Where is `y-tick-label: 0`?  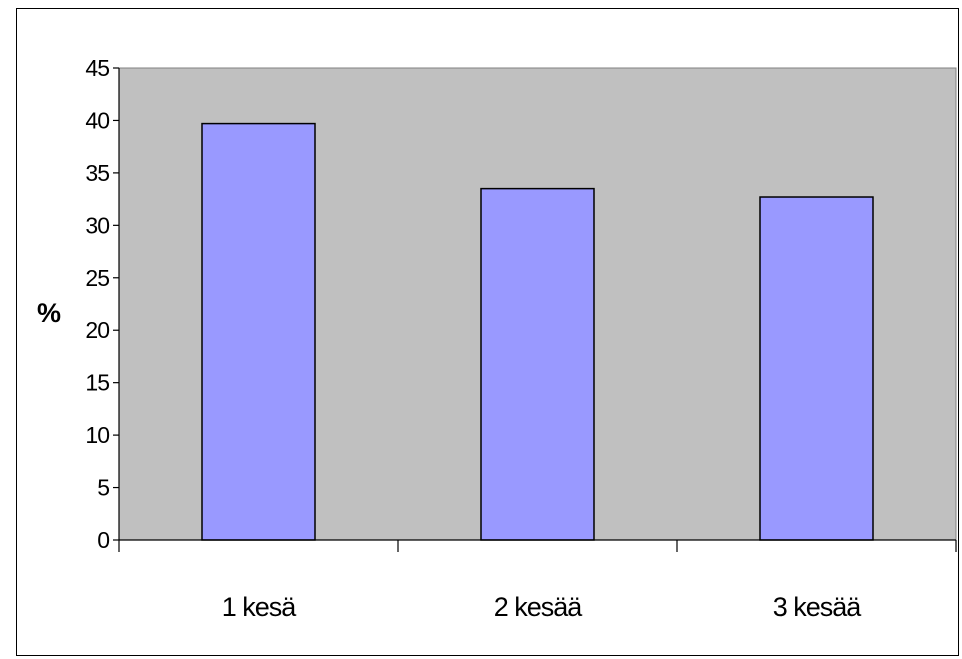 y-tick-label: 0 is located at coordinates (103, 540).